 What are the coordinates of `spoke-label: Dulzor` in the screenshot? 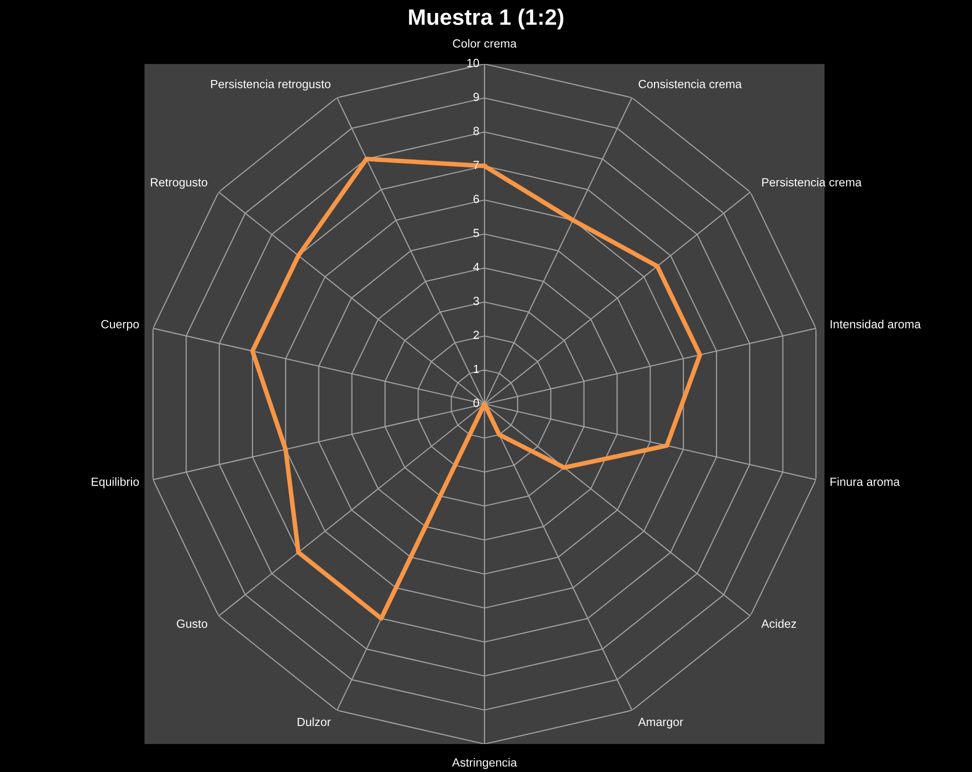 It's located at (314, 721).